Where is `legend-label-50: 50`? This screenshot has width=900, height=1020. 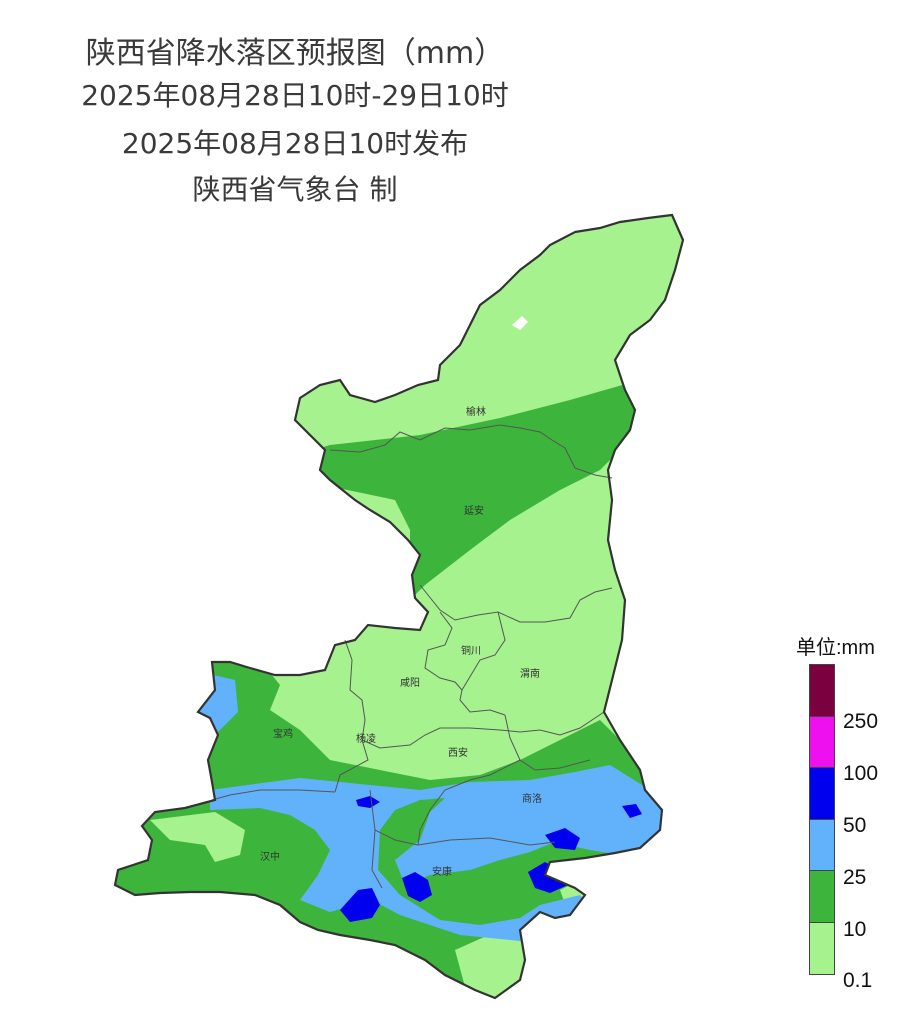 legend-label-50: 50 is located at coordinates (855, 825).